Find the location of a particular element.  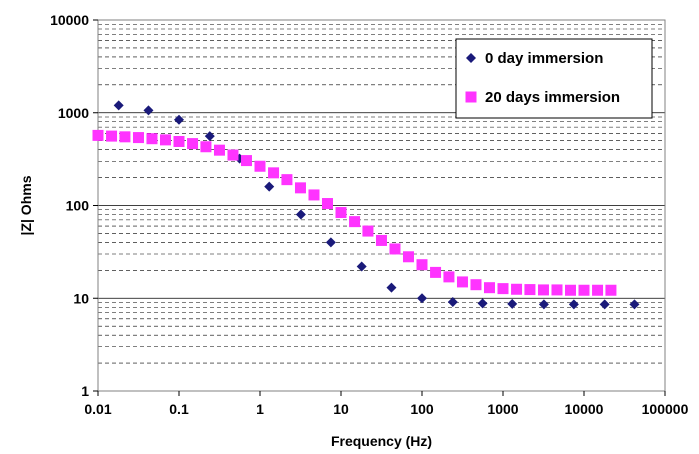

x-tick-label: 10000 is located at coordinates (584, 409).